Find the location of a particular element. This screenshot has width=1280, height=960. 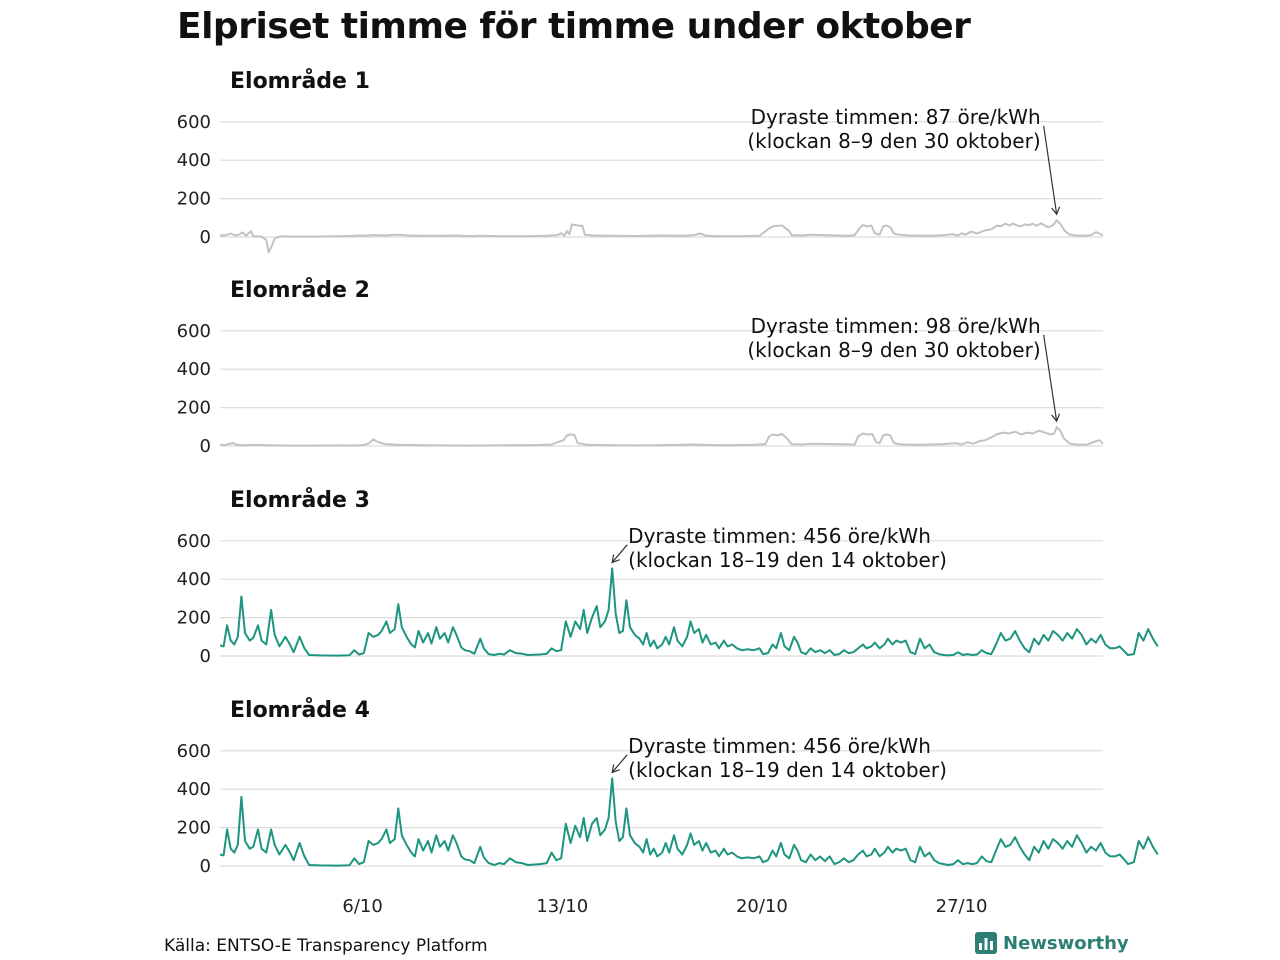

panel-title: Elområde 4 is located at coordinates (300, 710).